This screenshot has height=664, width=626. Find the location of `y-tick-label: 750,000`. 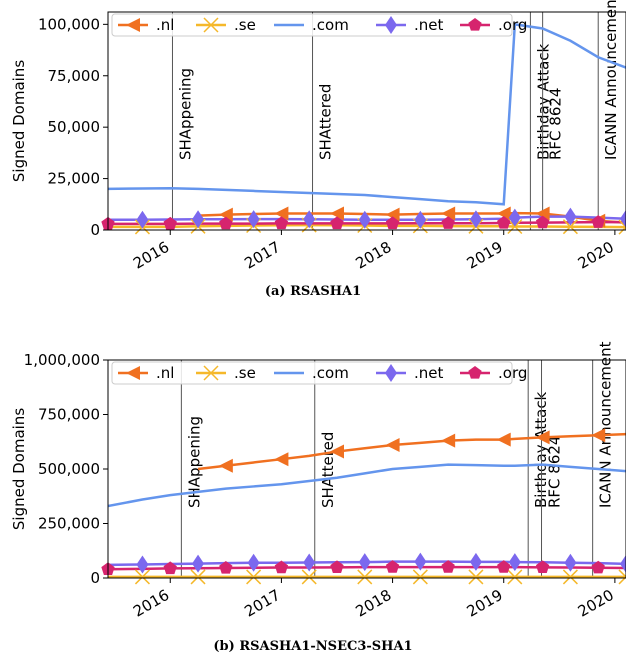

y-tick-label: 750,000 is located at coordinates (69, 415).